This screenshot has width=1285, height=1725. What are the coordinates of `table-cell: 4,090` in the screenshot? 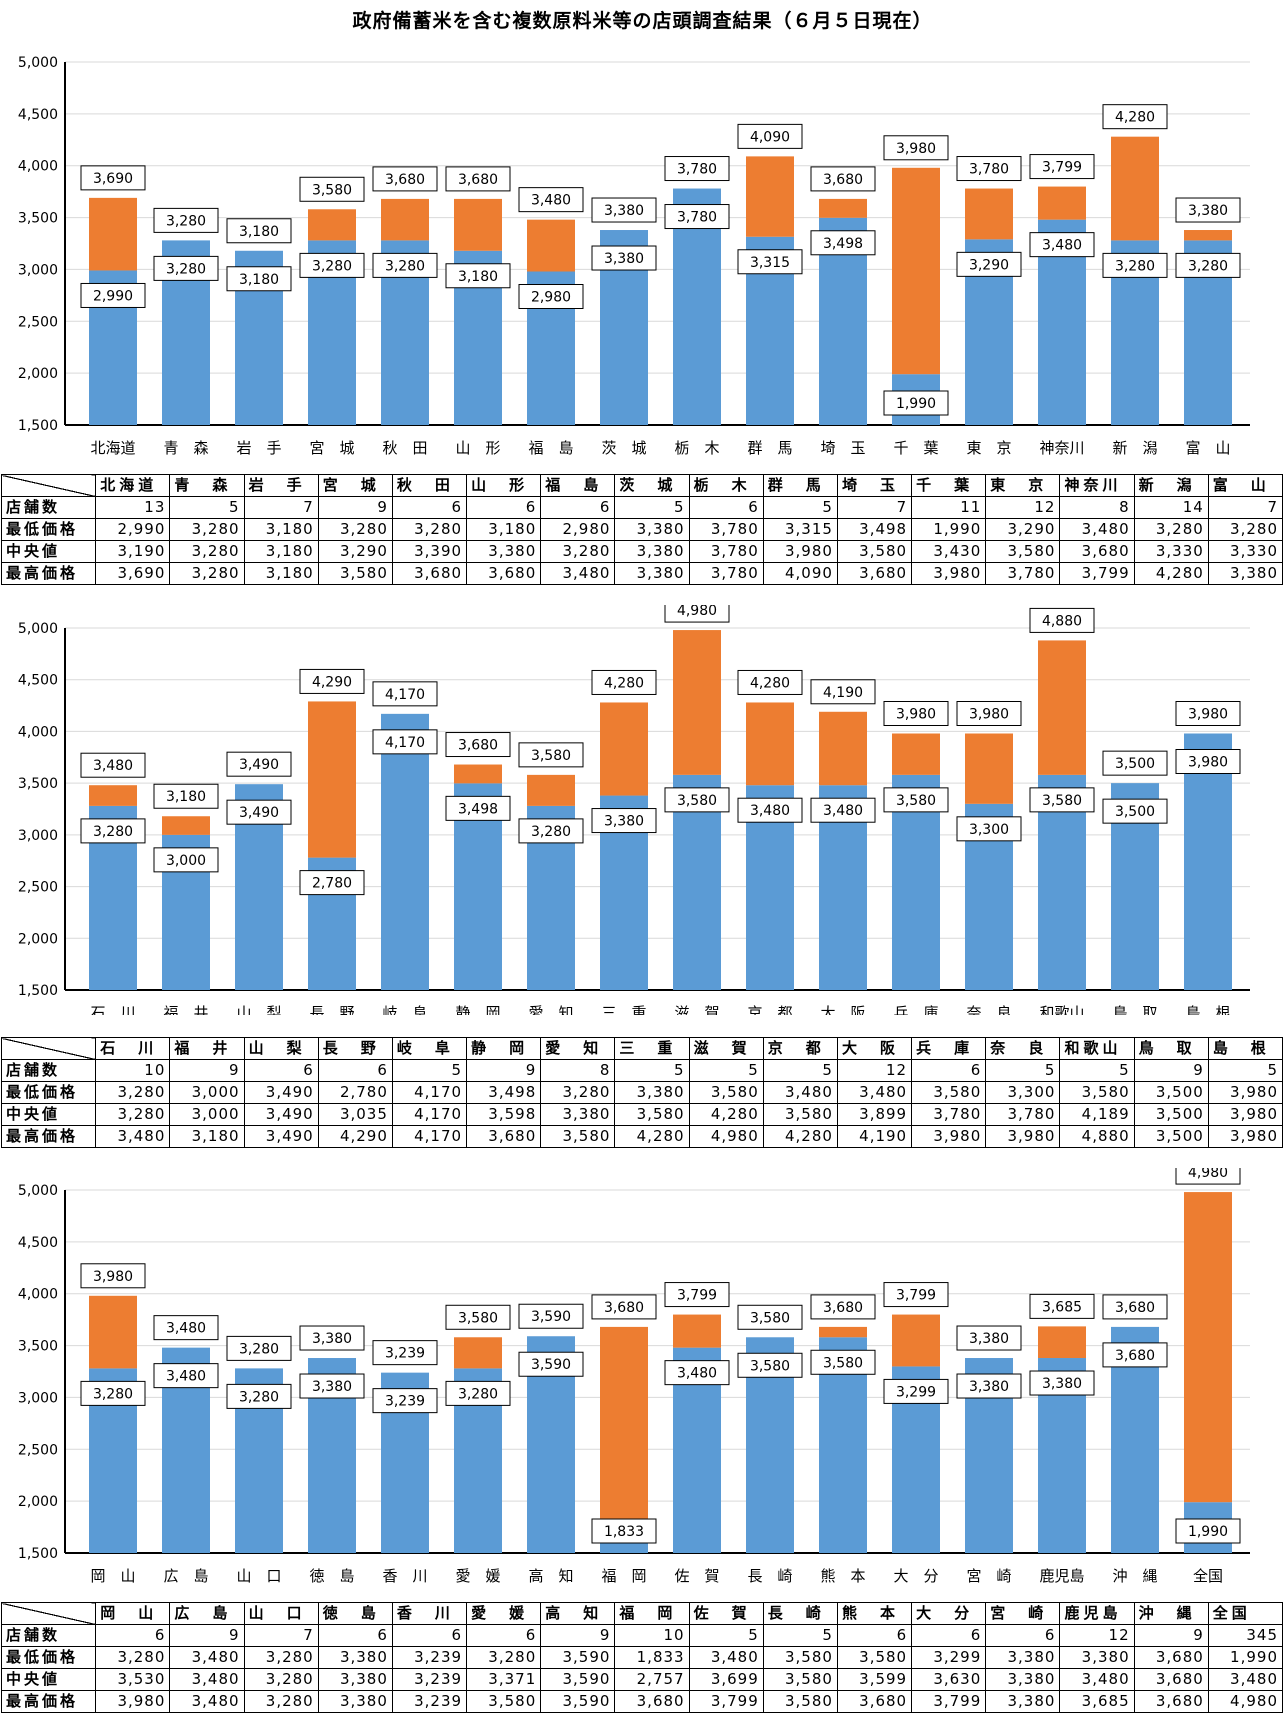 It's located at (800, 573).